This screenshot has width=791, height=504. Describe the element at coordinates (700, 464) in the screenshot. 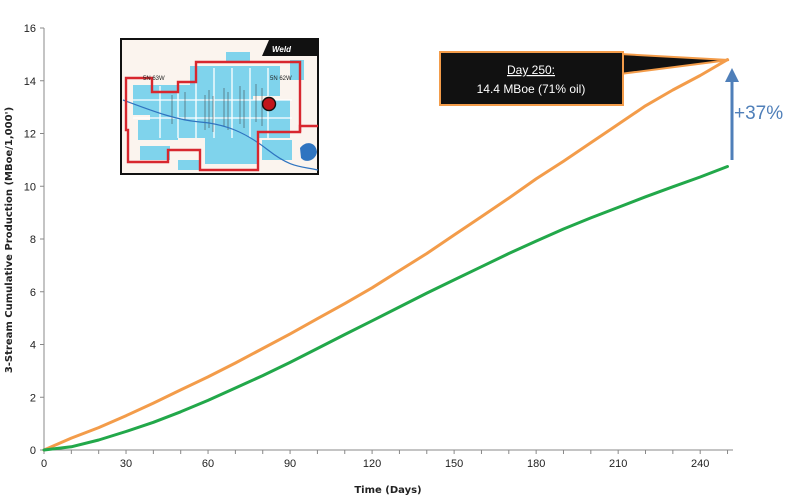

I see `x-tick-label: 240` at that location.